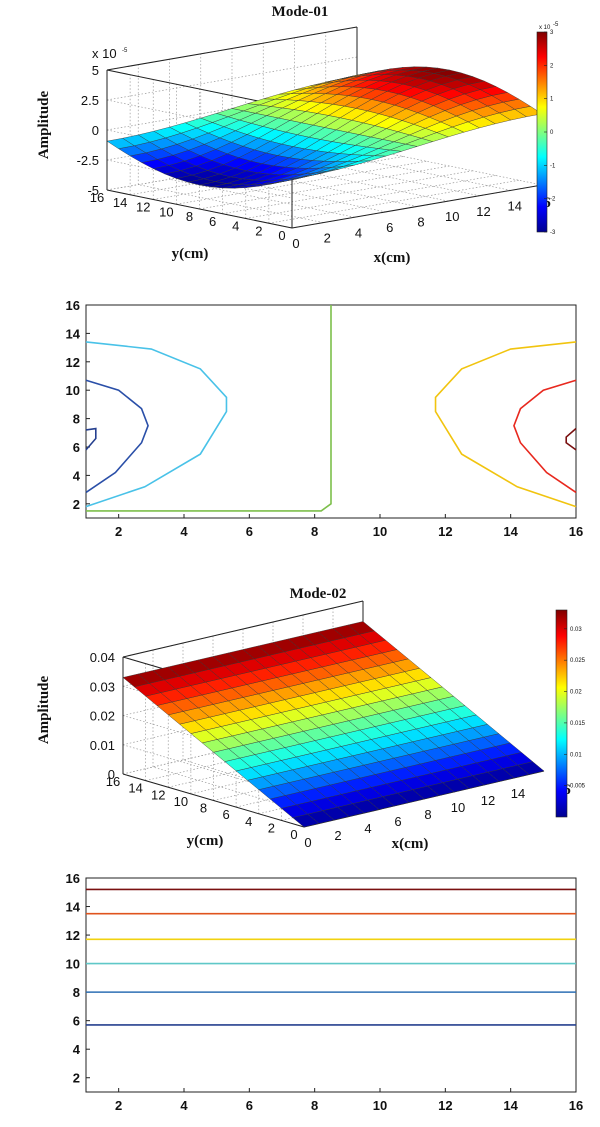 The height and width of the screenshot is (1127, 600). I want to click on colorbar-tick-label: -2, so click(553, 200).